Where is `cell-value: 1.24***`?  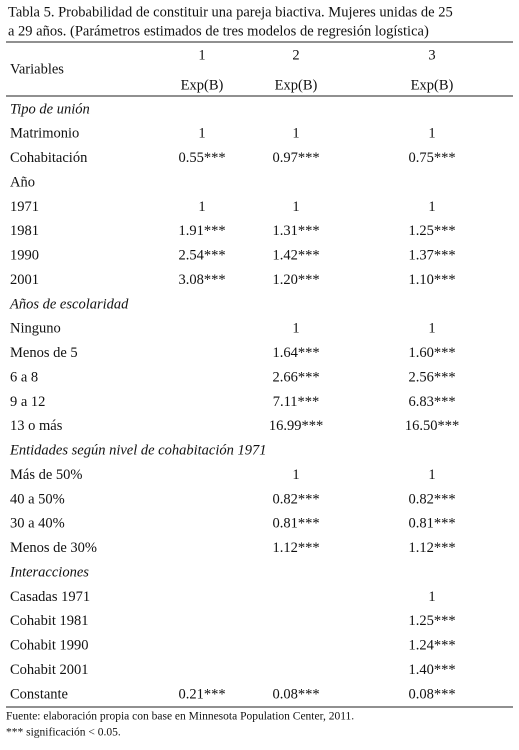 cell-value: 1.24*** is located at coordinates (431, 646).